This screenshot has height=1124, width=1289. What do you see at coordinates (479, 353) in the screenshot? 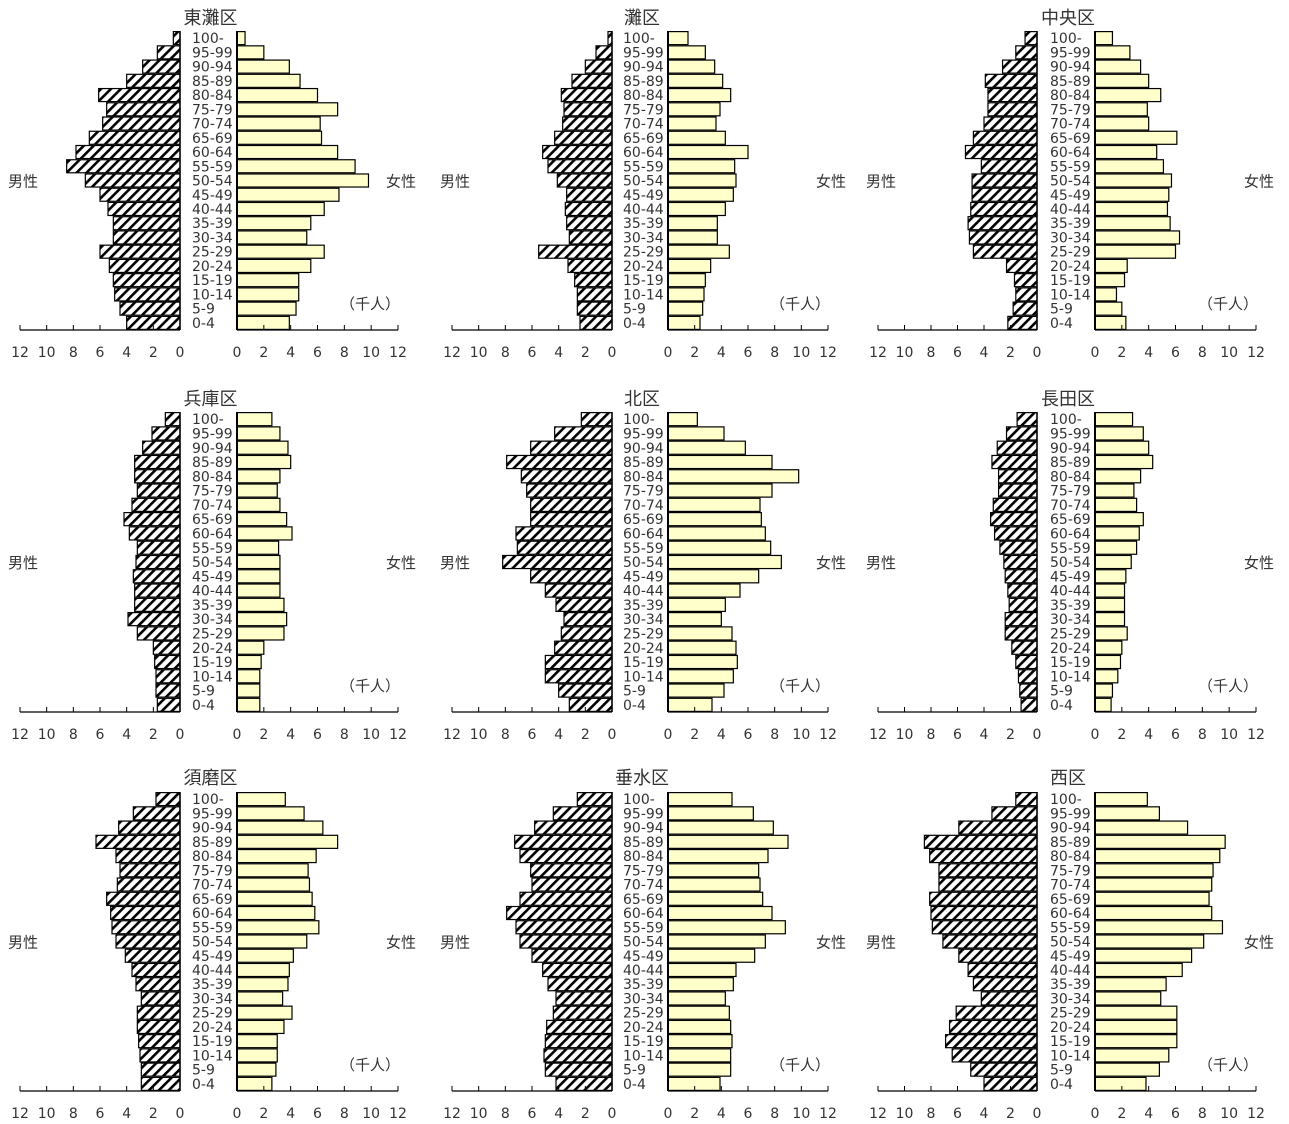
I see `male-tick-label: 10` at bounding box center [479, 353].